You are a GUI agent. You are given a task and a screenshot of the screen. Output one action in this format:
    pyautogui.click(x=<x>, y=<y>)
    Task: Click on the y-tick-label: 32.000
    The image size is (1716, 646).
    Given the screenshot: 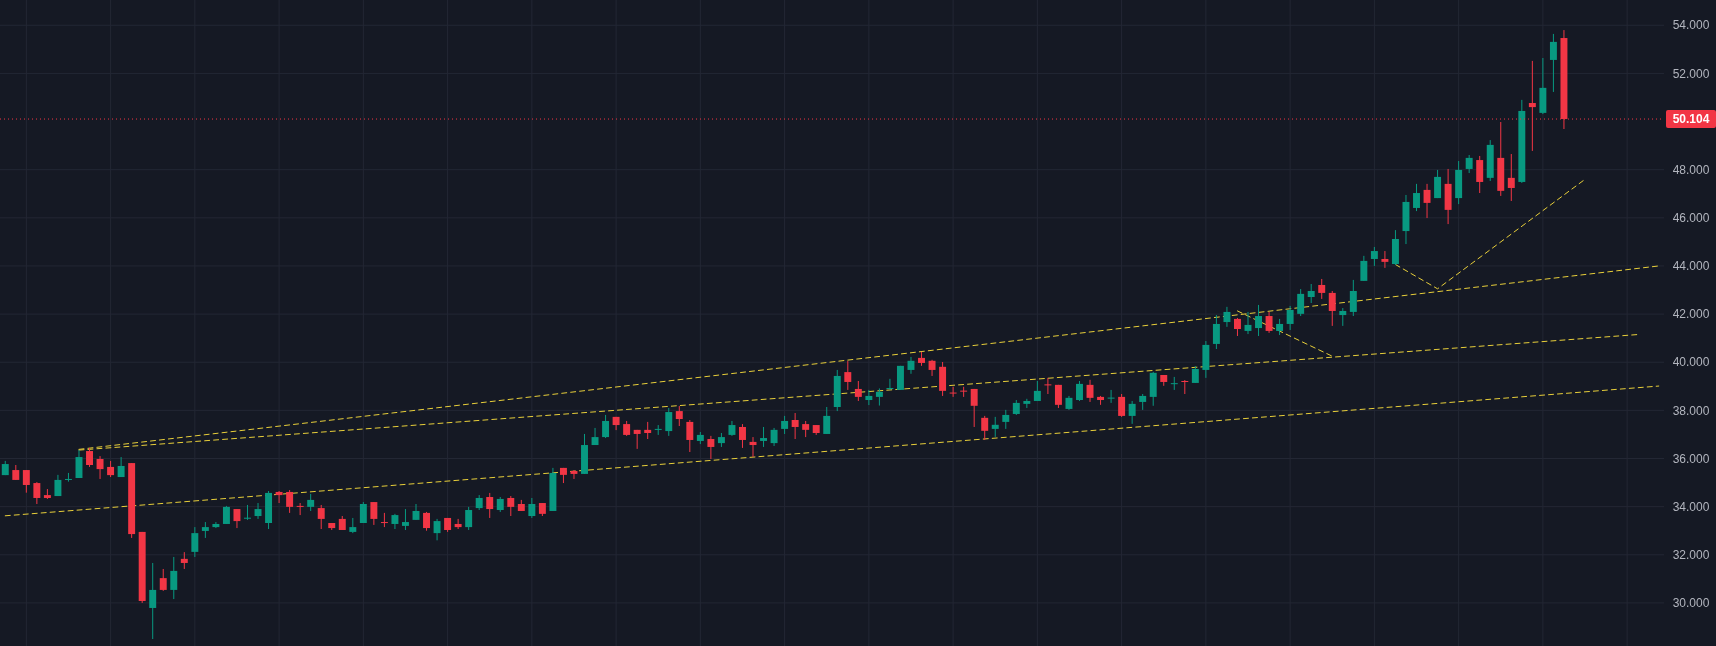 What is the action you would take?
    pyautogui.click(x=1691, y=554)
    